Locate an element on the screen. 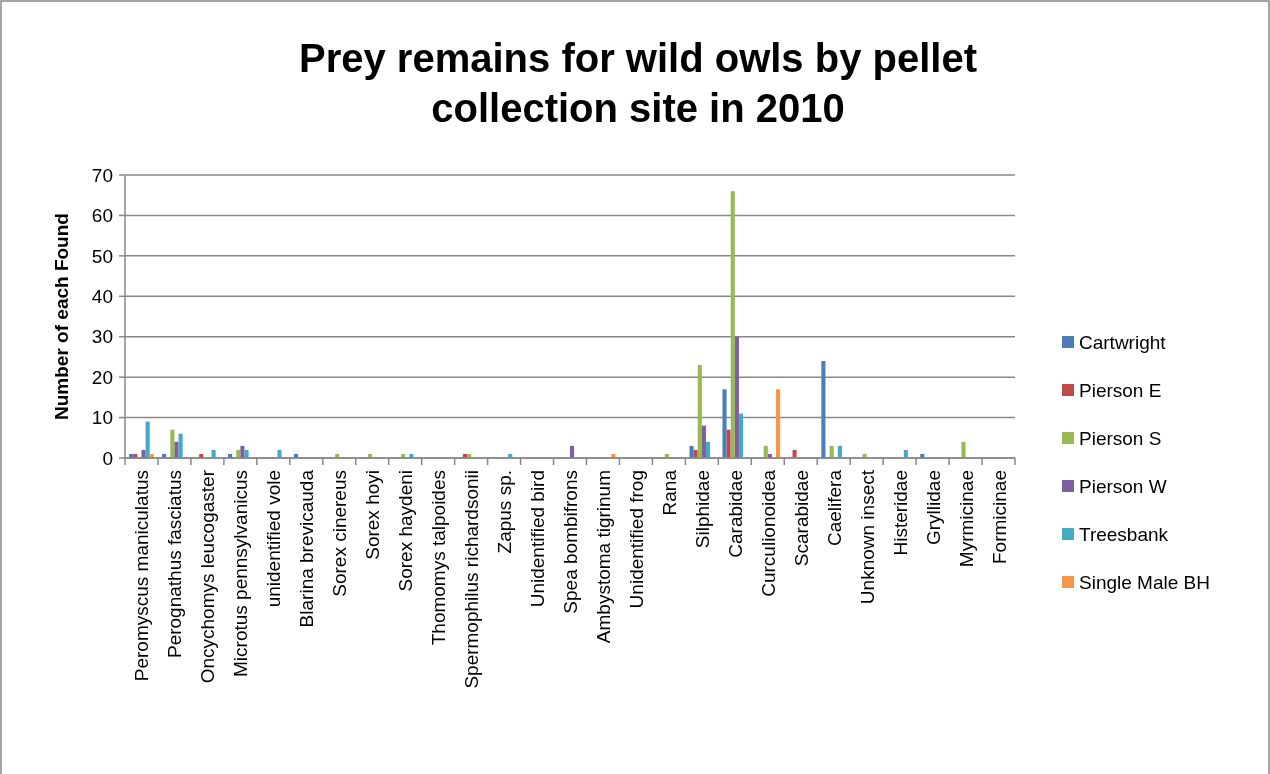  legend-label: Cartwright is located at coordinates (1123, 342).